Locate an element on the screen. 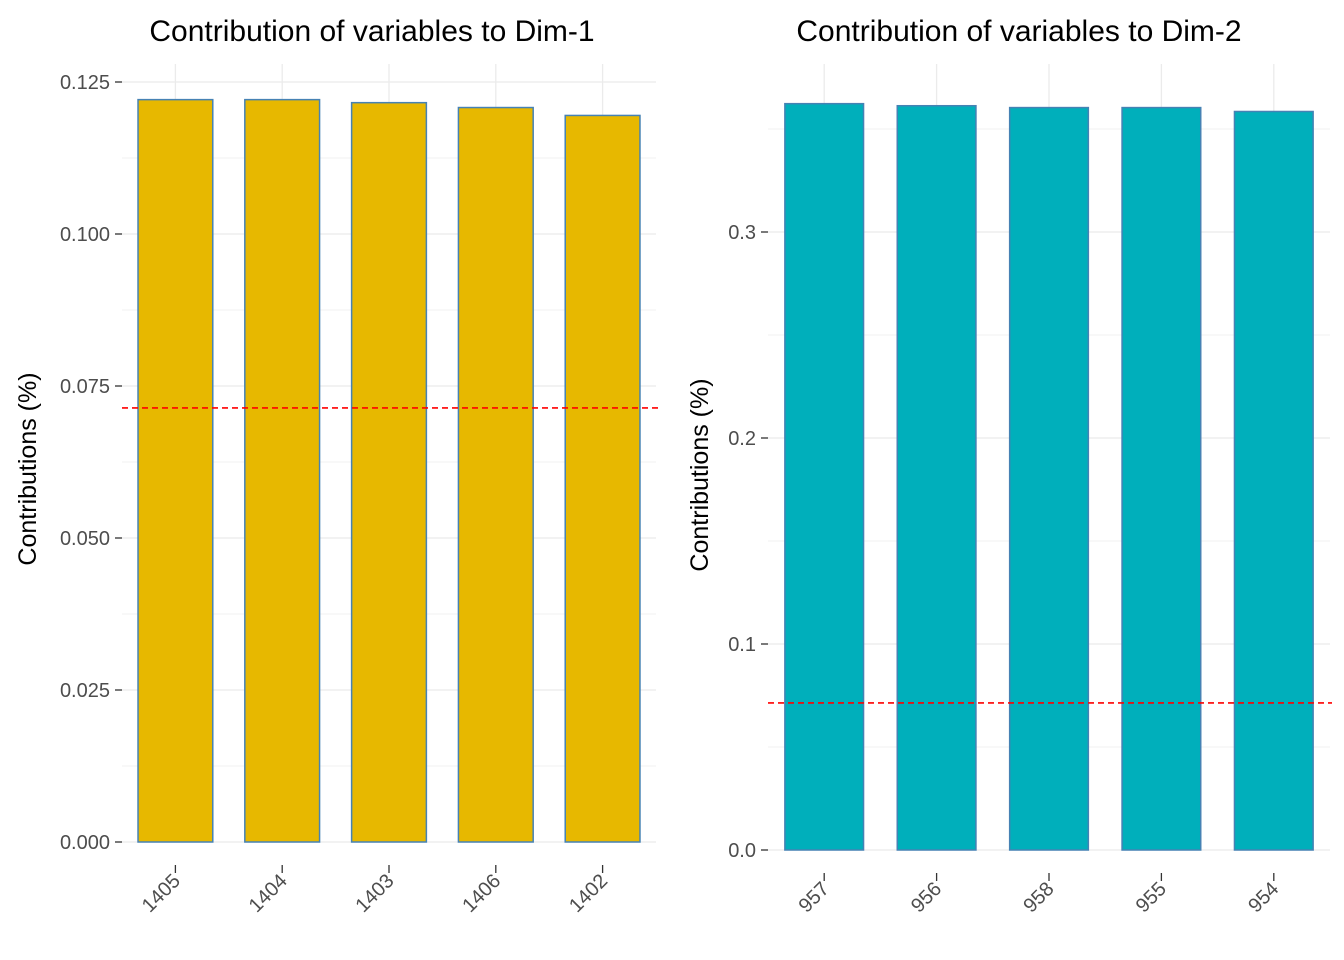 Image resolution: width=1344 pixels, height=960 pixels. chart-title: Contribution of variables to Dim-2 is located at coordinates (1018, 31).